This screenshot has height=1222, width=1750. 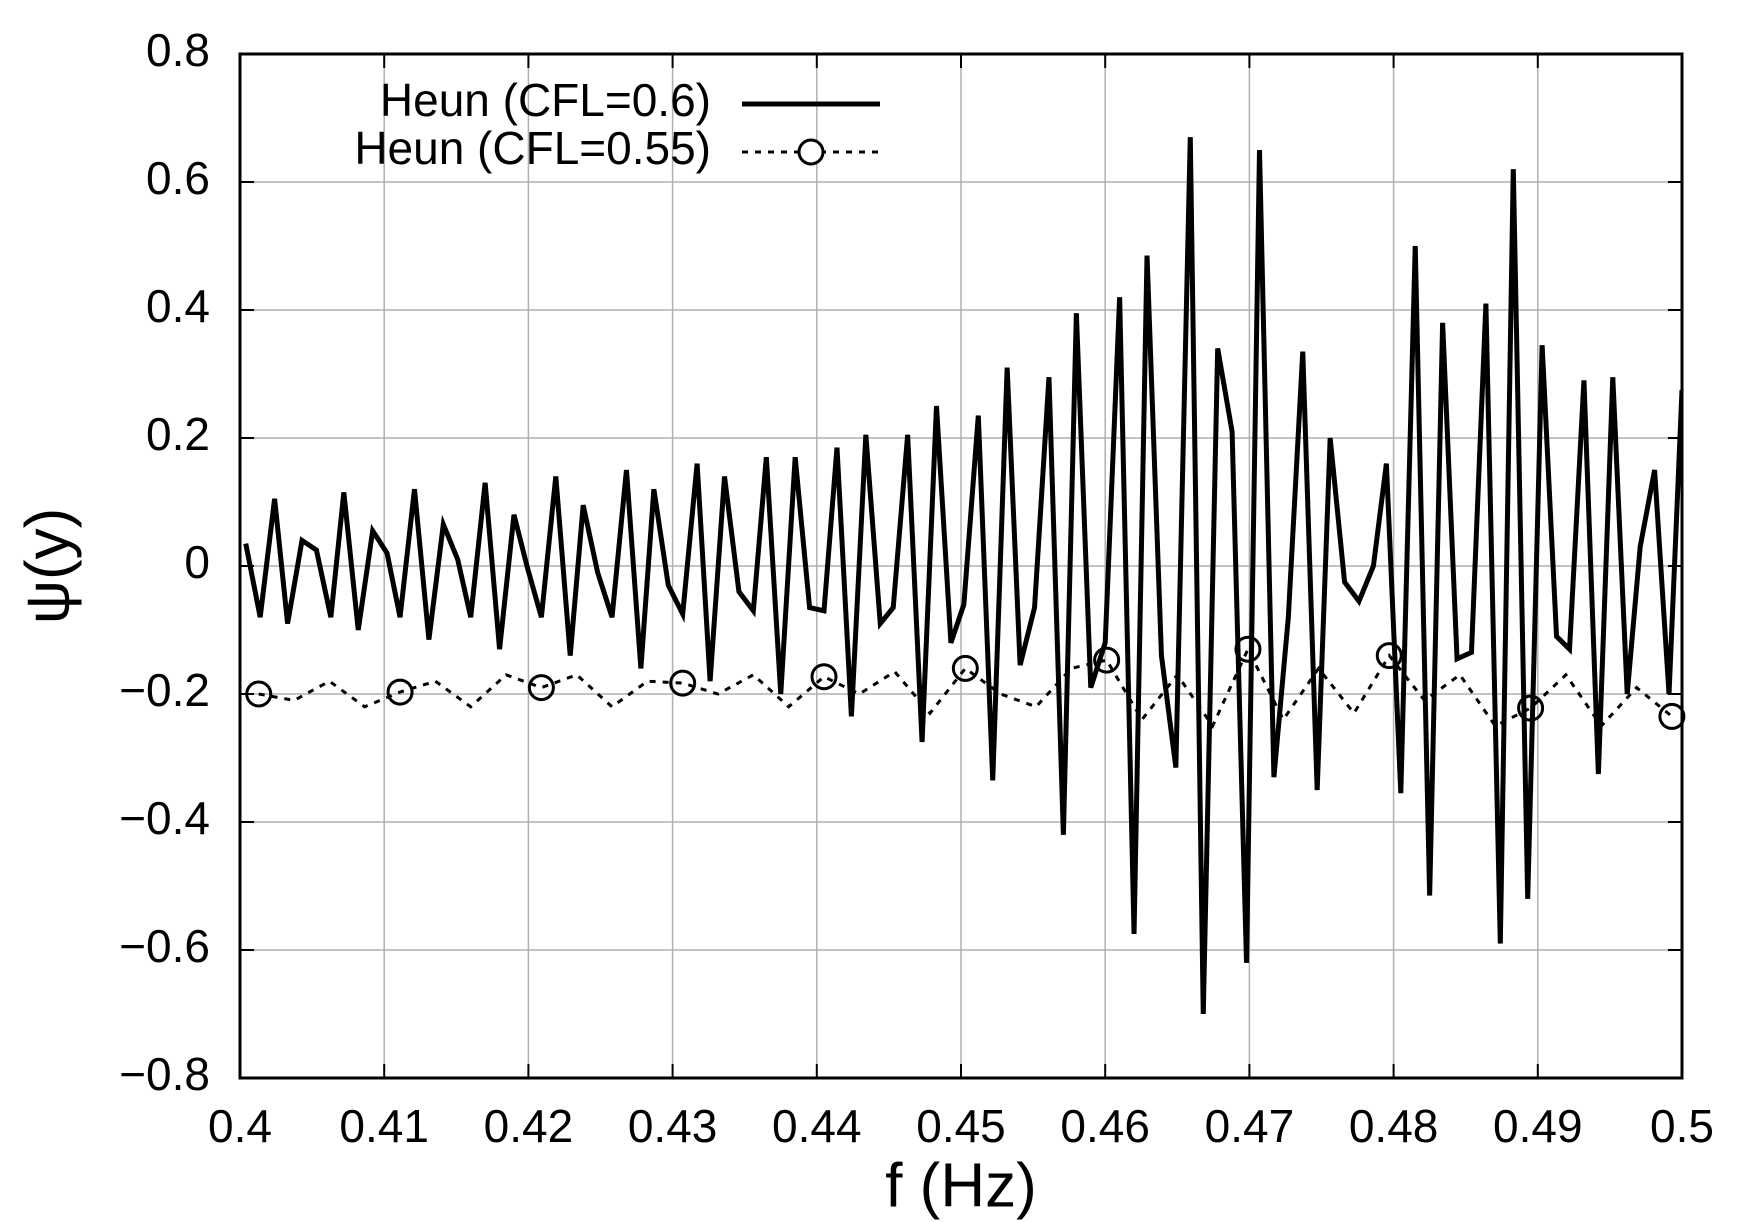 I want to click on x-tick-label: 0.46, so click(x=1105, y=1126).